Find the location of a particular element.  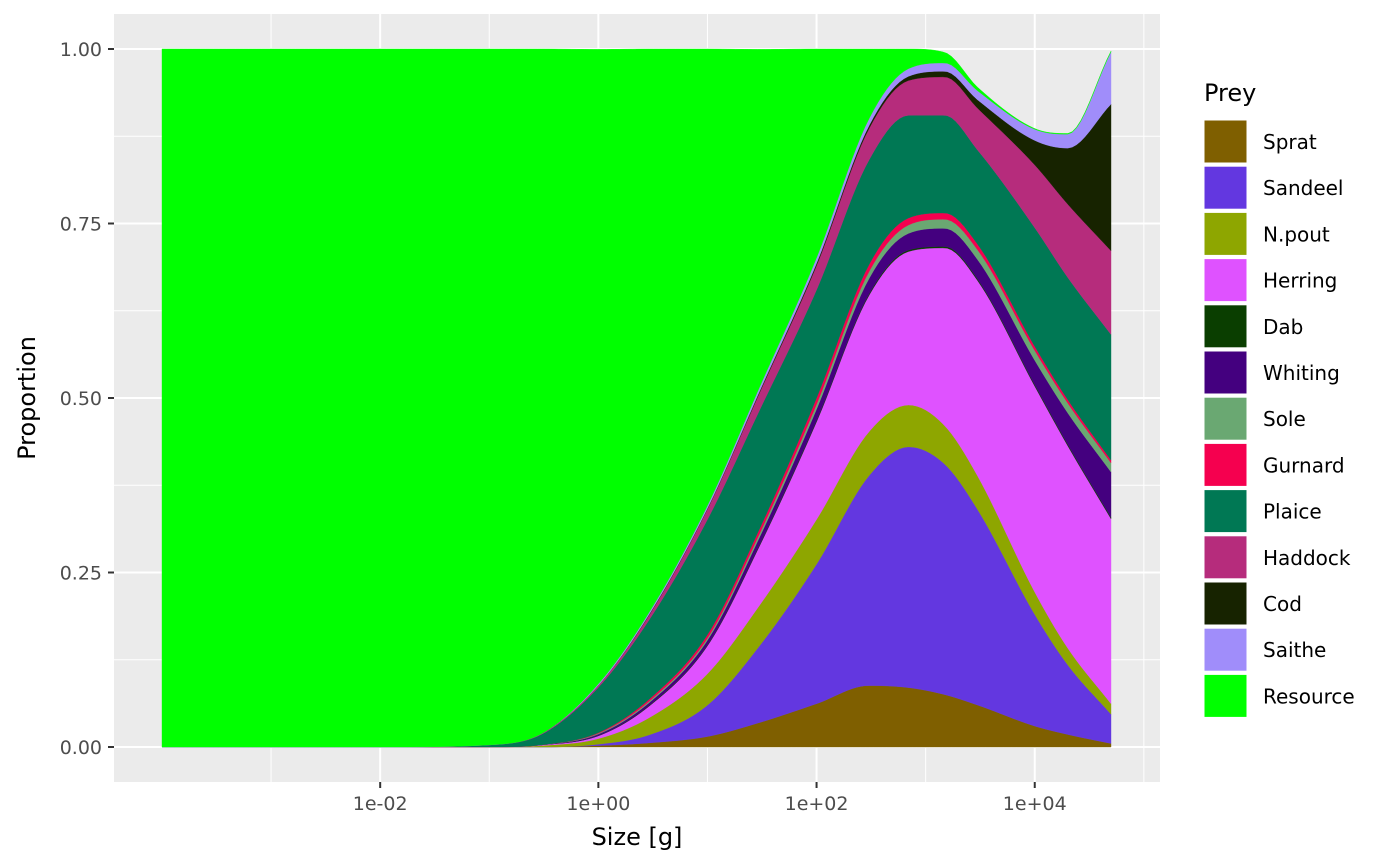

legend-label: Gurnard is located at coordinates (1304, 465).